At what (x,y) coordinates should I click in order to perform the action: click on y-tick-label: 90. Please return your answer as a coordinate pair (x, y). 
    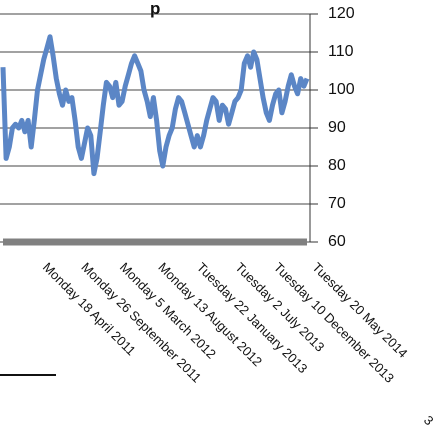
    Looking at the image, I should click on (337, 127).